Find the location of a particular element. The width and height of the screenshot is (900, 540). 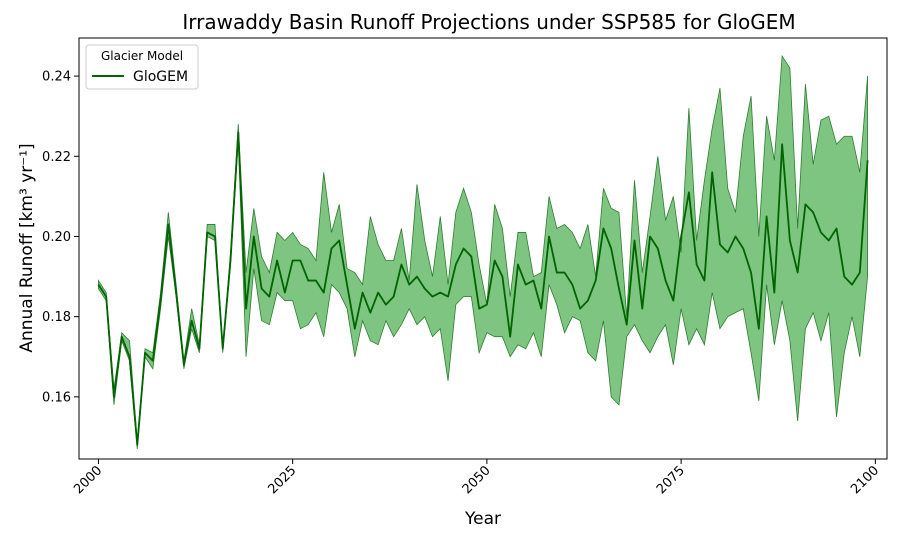

legend: Glacier Model GloGEM is located at coordinates (142, 67).